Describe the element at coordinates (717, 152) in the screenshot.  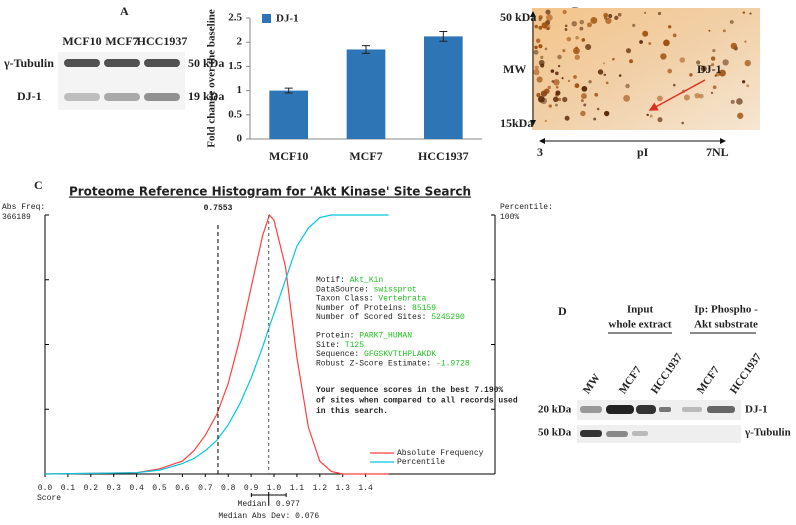
I see `ph-label: 7NL` at that location.